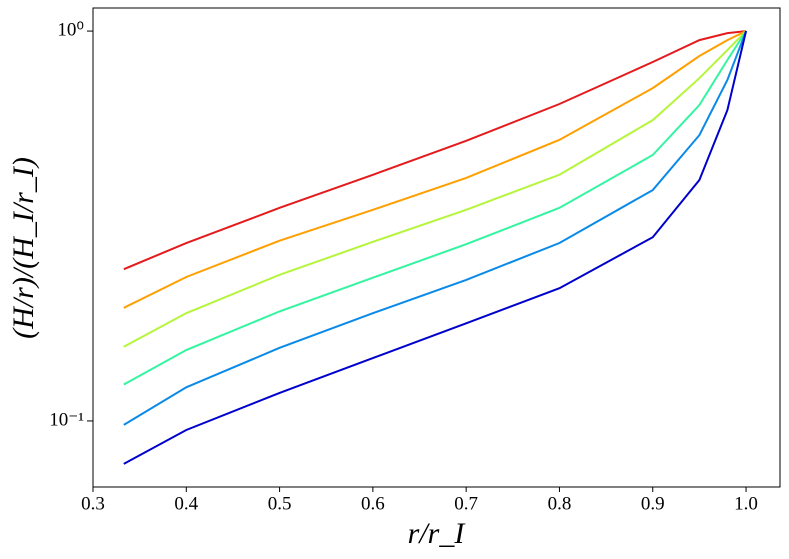 The height and width of the screenshot is (559, 789). I want to click on x-tick-label: 0.9, so click(653, 503).